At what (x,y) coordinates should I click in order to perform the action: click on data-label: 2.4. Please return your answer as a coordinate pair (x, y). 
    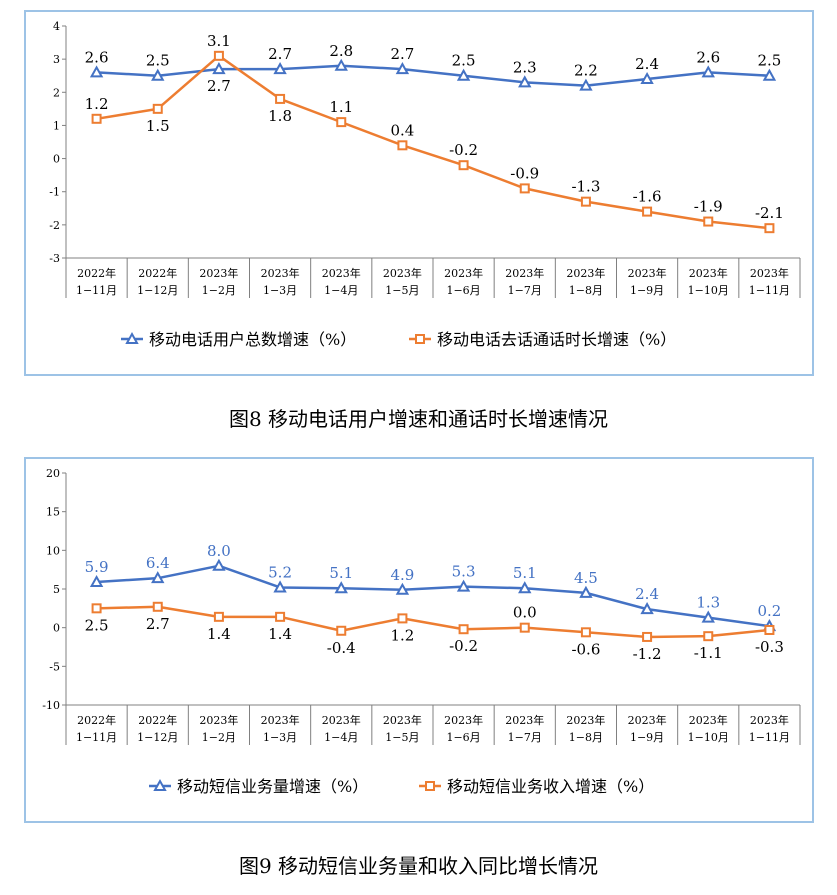
    Looking at the image, I should click on (647, 64).